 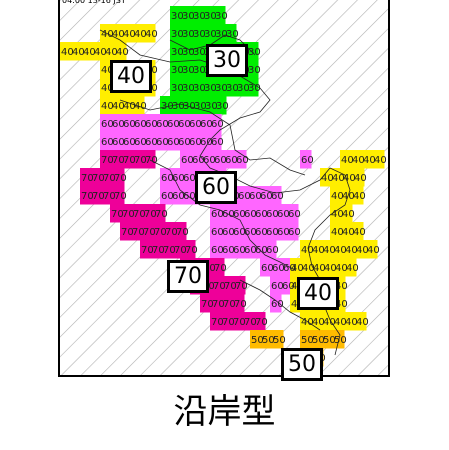 I want to click on zone-label-70: 70, so click(x=188, y=276).